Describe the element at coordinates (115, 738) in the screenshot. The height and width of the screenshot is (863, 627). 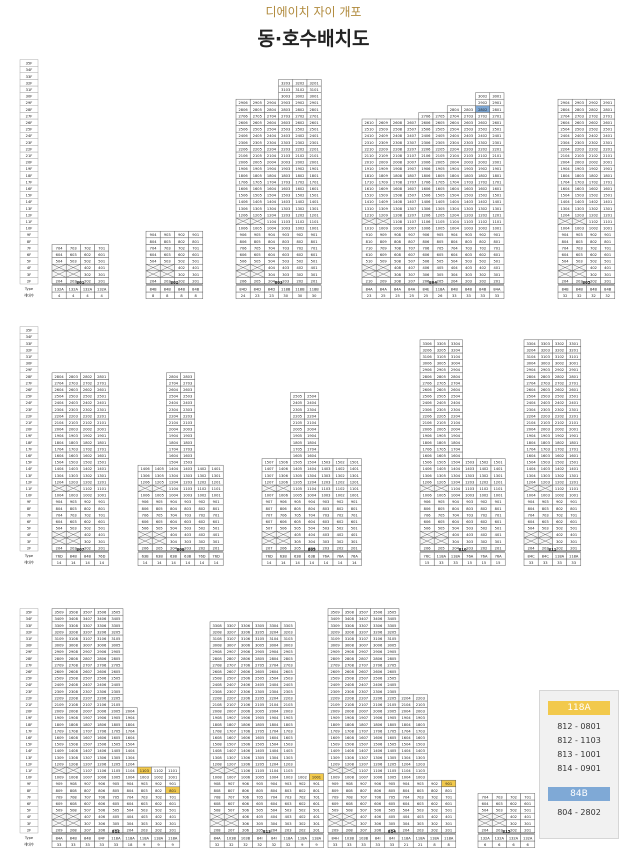
I see `unit-number: 1605` at that location.